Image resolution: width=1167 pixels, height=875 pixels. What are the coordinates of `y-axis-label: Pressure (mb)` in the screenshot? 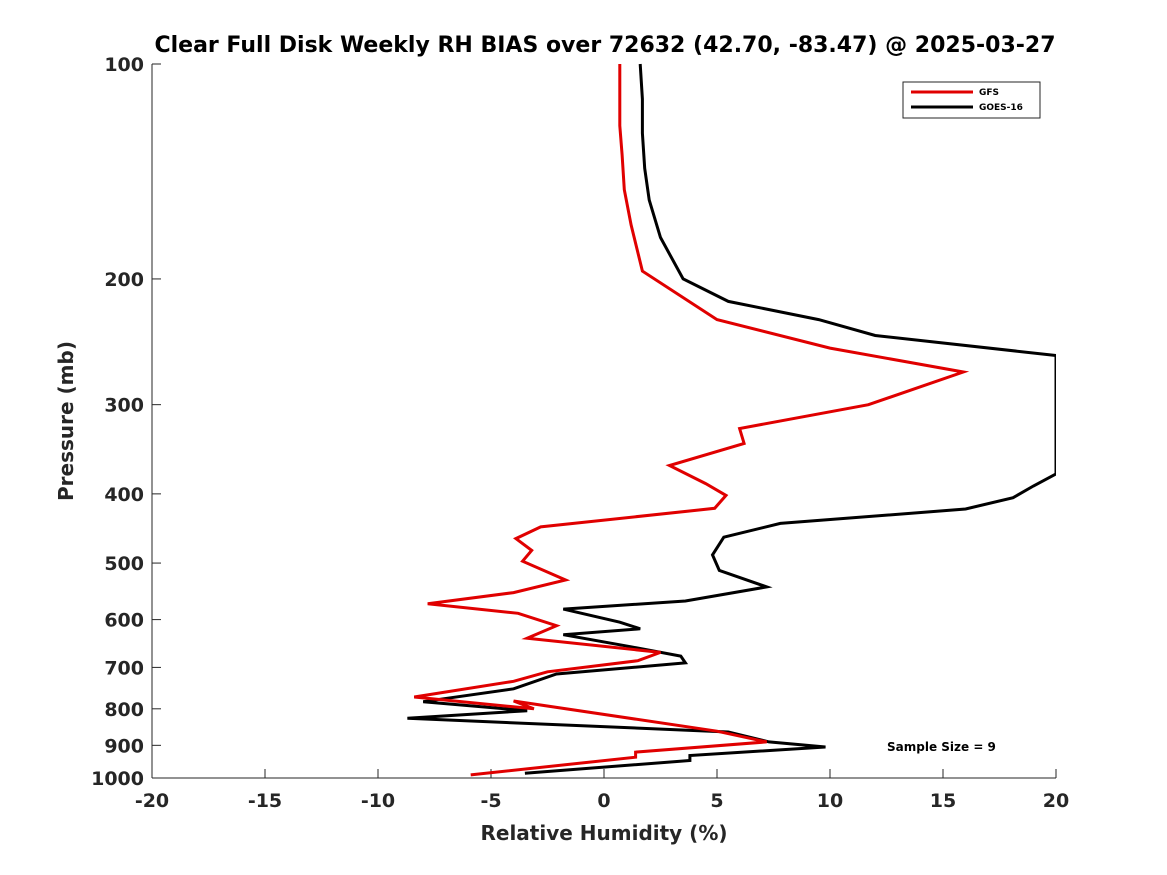 It's located at (66, 421).